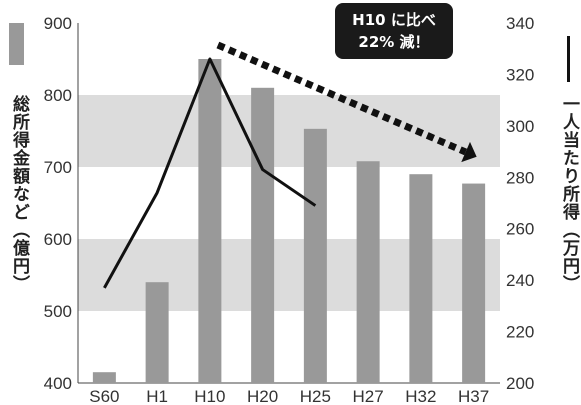 This screenshot has width=581, height=405. Describe the element at coordinates (520, 229) in the screenshot. I see `right-tick-label: 260` at that location.